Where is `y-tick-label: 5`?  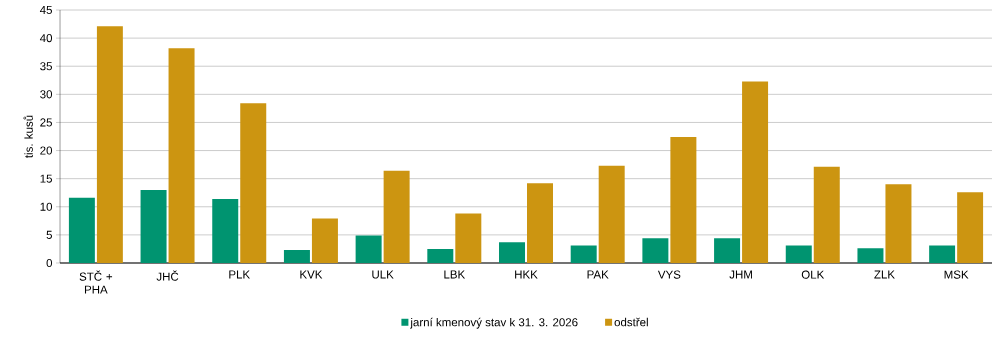 y-tick-label: 5 is located at coordinates (49, 234).